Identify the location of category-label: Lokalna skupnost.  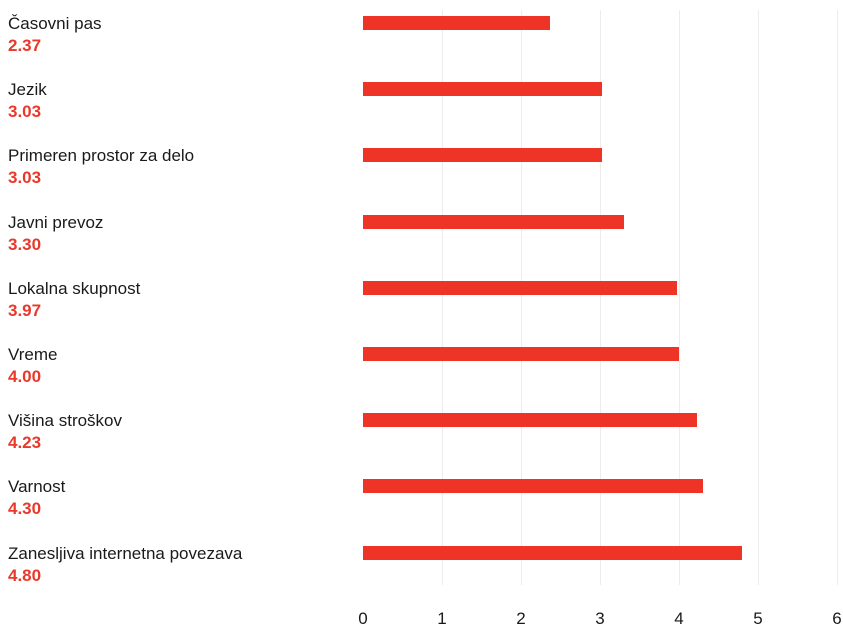
(74, 288).